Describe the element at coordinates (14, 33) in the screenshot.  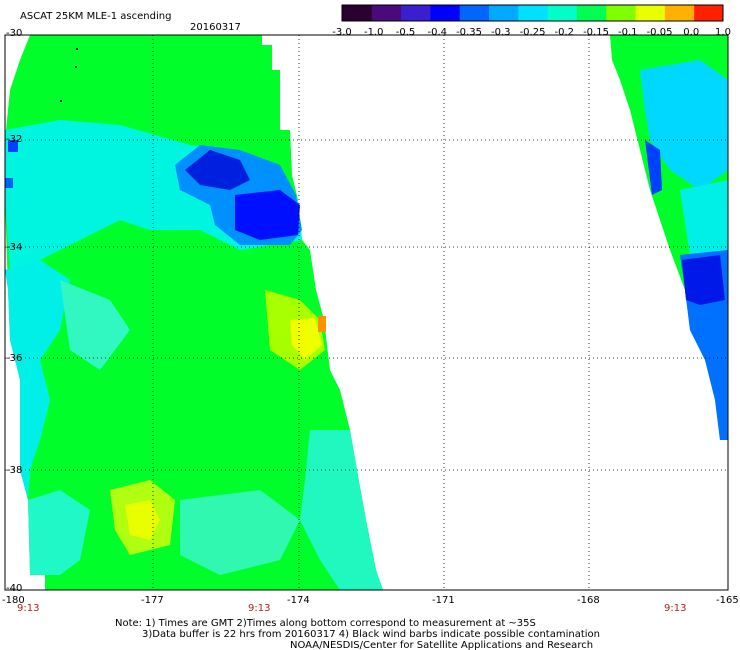
I see `lat-label: -30` at that location.